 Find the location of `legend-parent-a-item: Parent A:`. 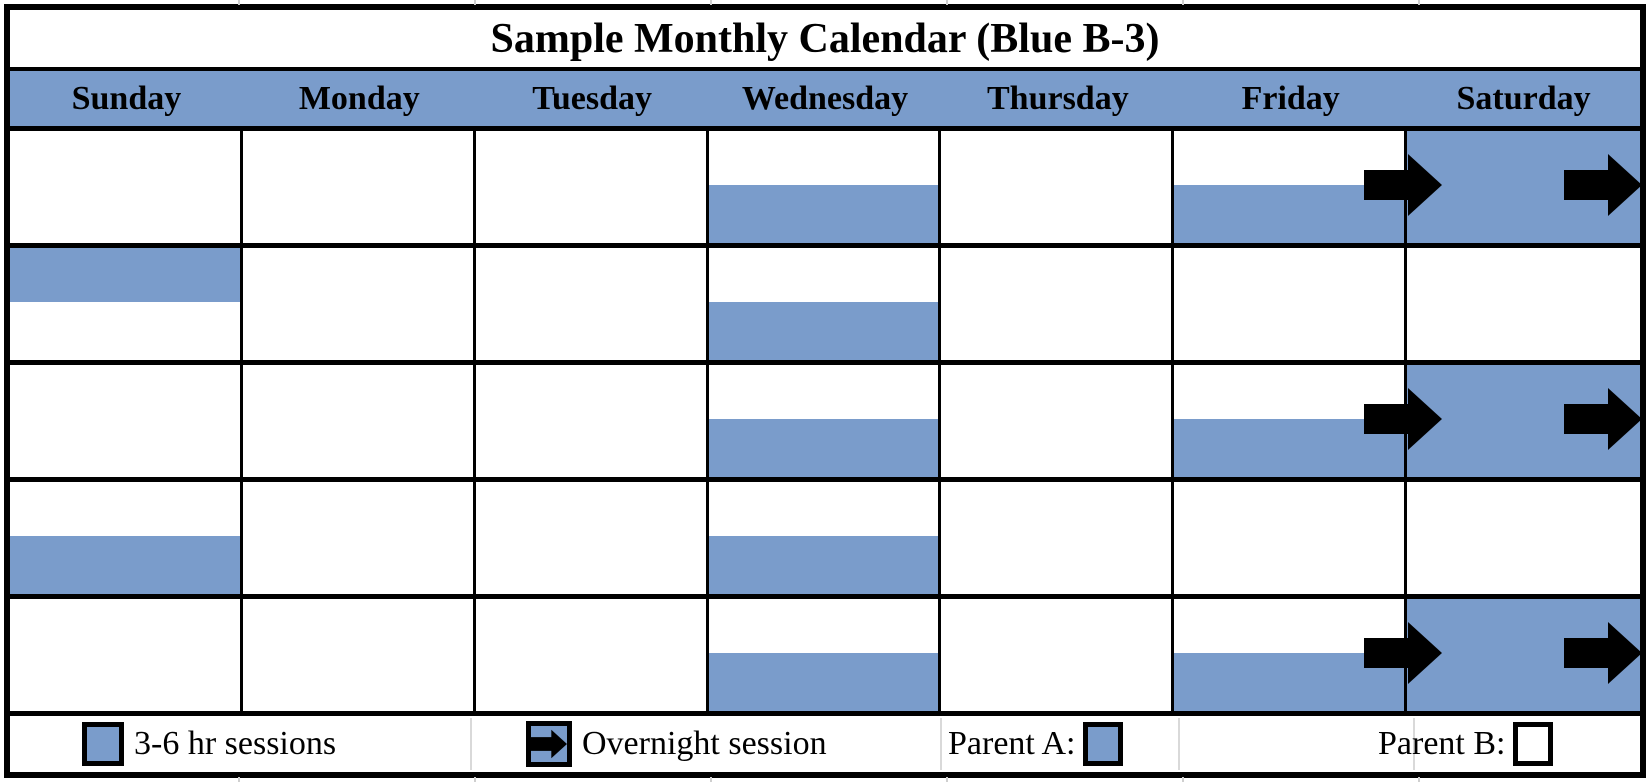

legend-parent-a-item: Parent A: is located at coordinates (1036, 744).